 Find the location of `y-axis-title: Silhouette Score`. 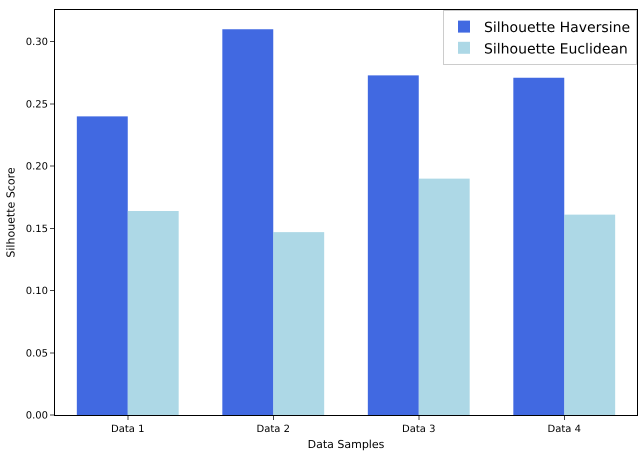

y-axis-title: Silhouette Score is located at coordinates (11, 212).